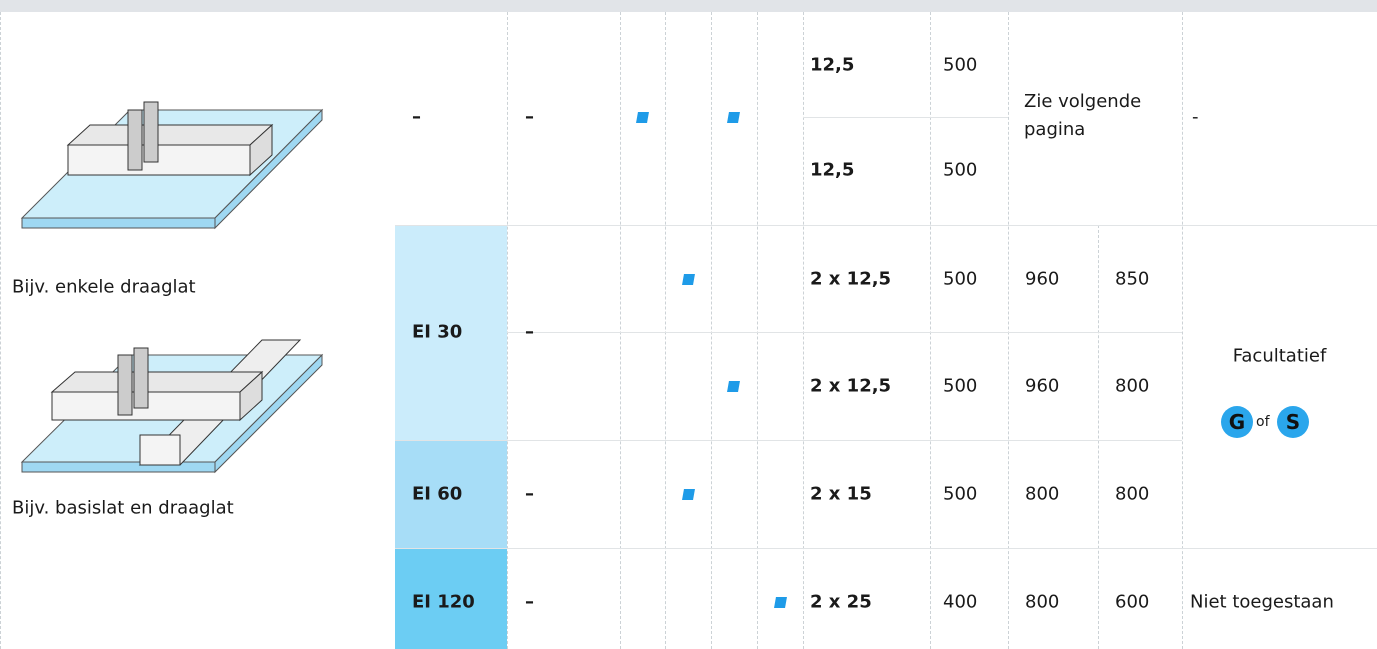  I want to click on cell: 600, so click(1132, 602).